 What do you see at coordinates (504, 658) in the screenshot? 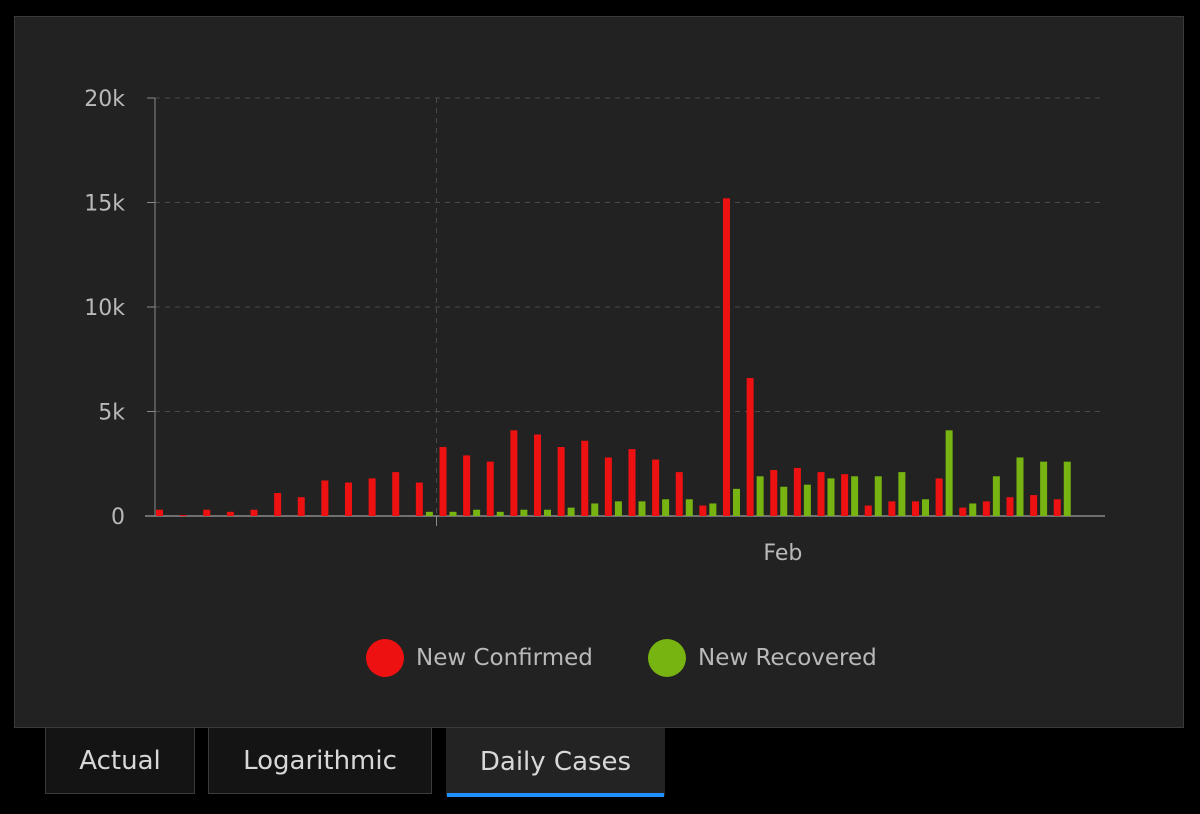
I see `legend-label-confirmed: New Confirmed` at bounding box center [504, 658].